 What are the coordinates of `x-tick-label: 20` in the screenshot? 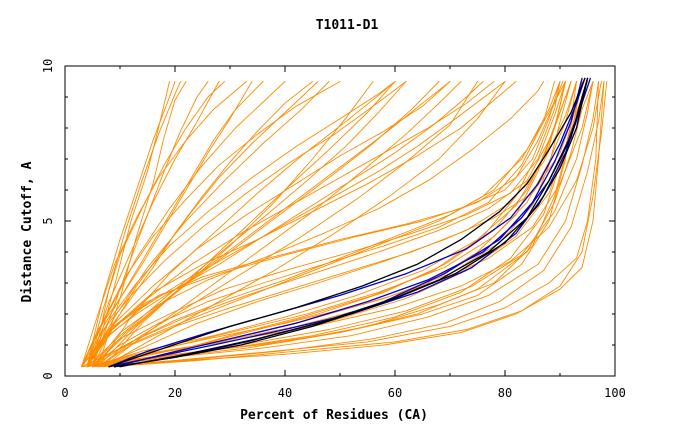 It's located at (175, 393).